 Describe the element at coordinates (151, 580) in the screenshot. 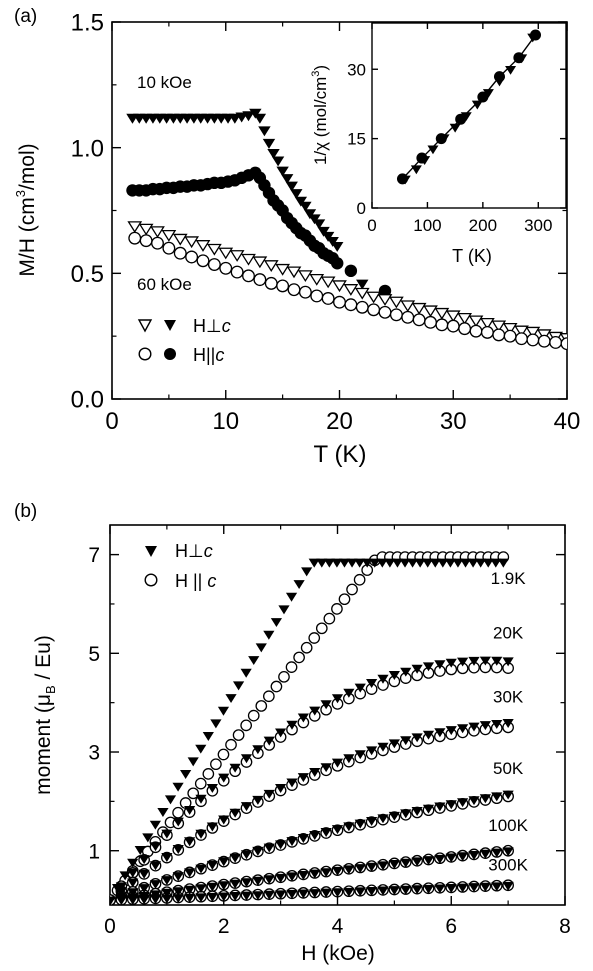

I see `legend-b-circle-open` at that location.